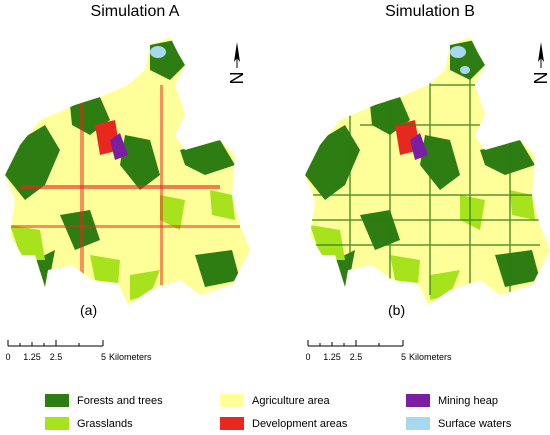 The image size is (550, 435). What do you see at coordinates (468, 400) in the screenshot?
I see `legend-label: Mining heap` at bounding box center [468, 400].